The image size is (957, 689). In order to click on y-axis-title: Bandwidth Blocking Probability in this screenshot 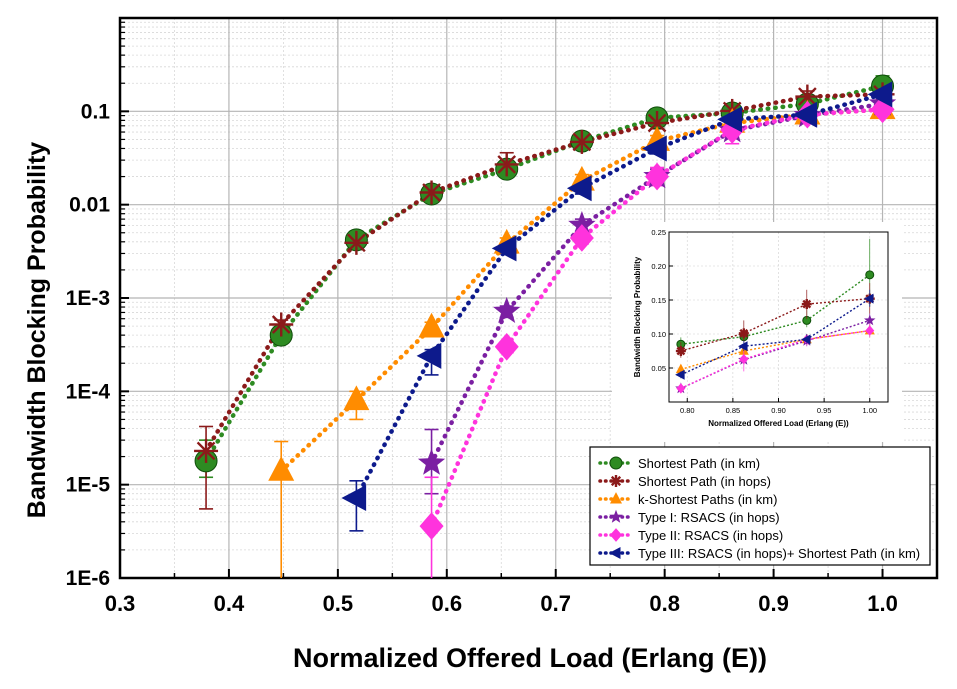, I will do `click(37, 330)`.